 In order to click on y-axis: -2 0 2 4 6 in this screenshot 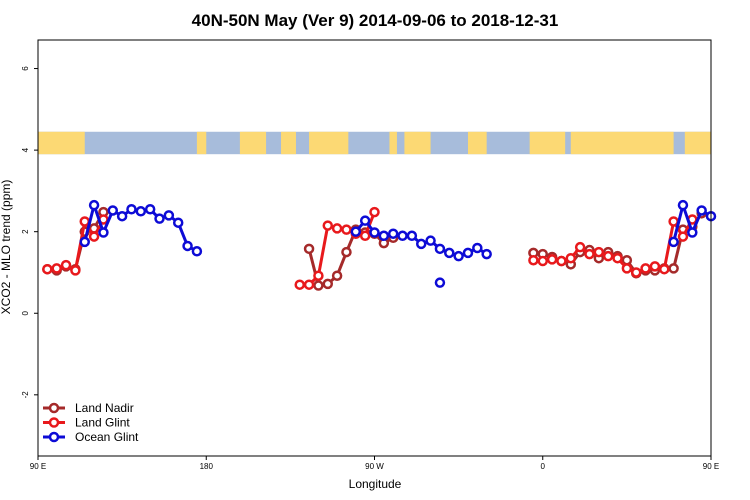, I will do `click(29, 232)`.